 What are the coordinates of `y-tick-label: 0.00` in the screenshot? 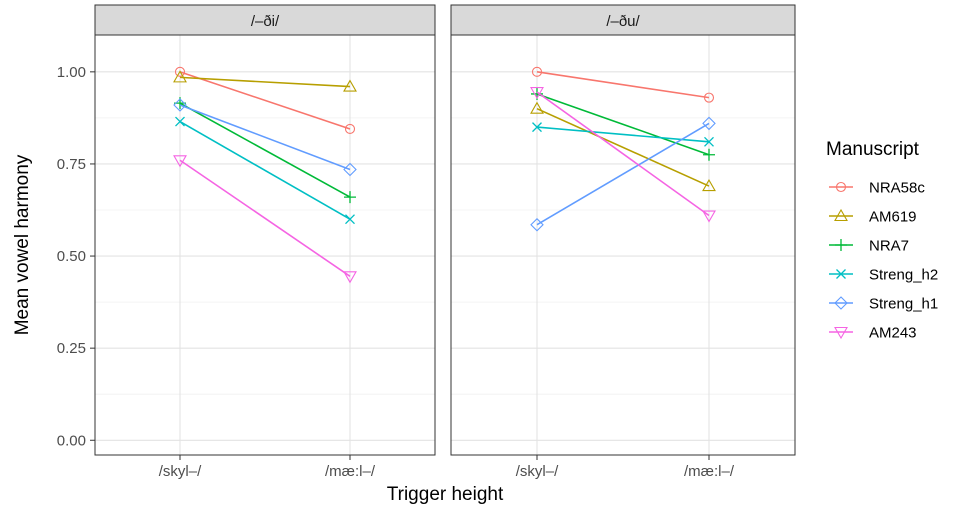 It's located at (71, 440).